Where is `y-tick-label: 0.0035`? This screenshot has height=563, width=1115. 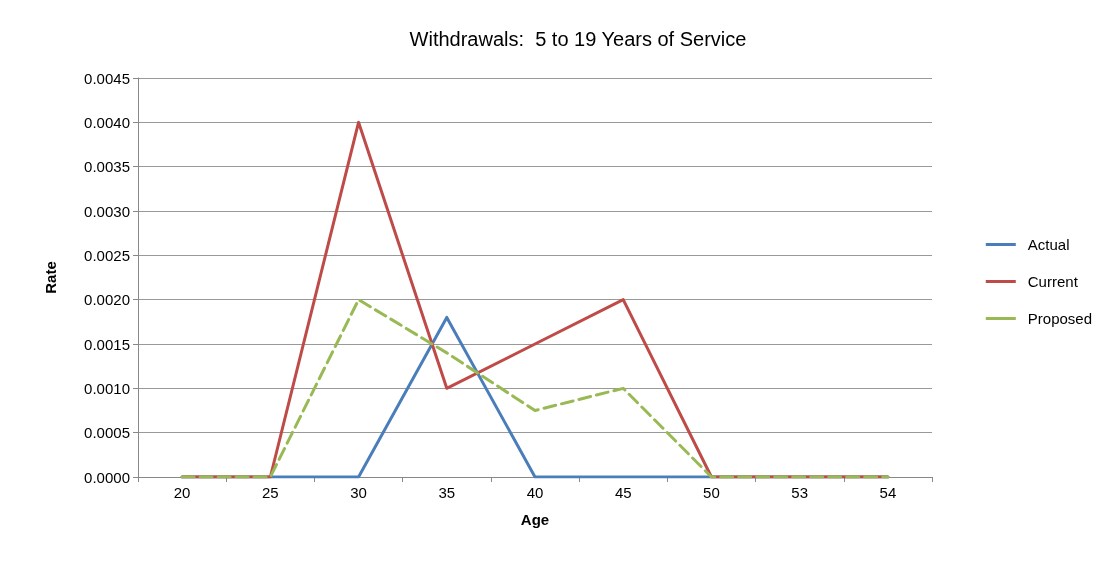
y-tick-label: 0.0035 is located at coordinates (107, 167).